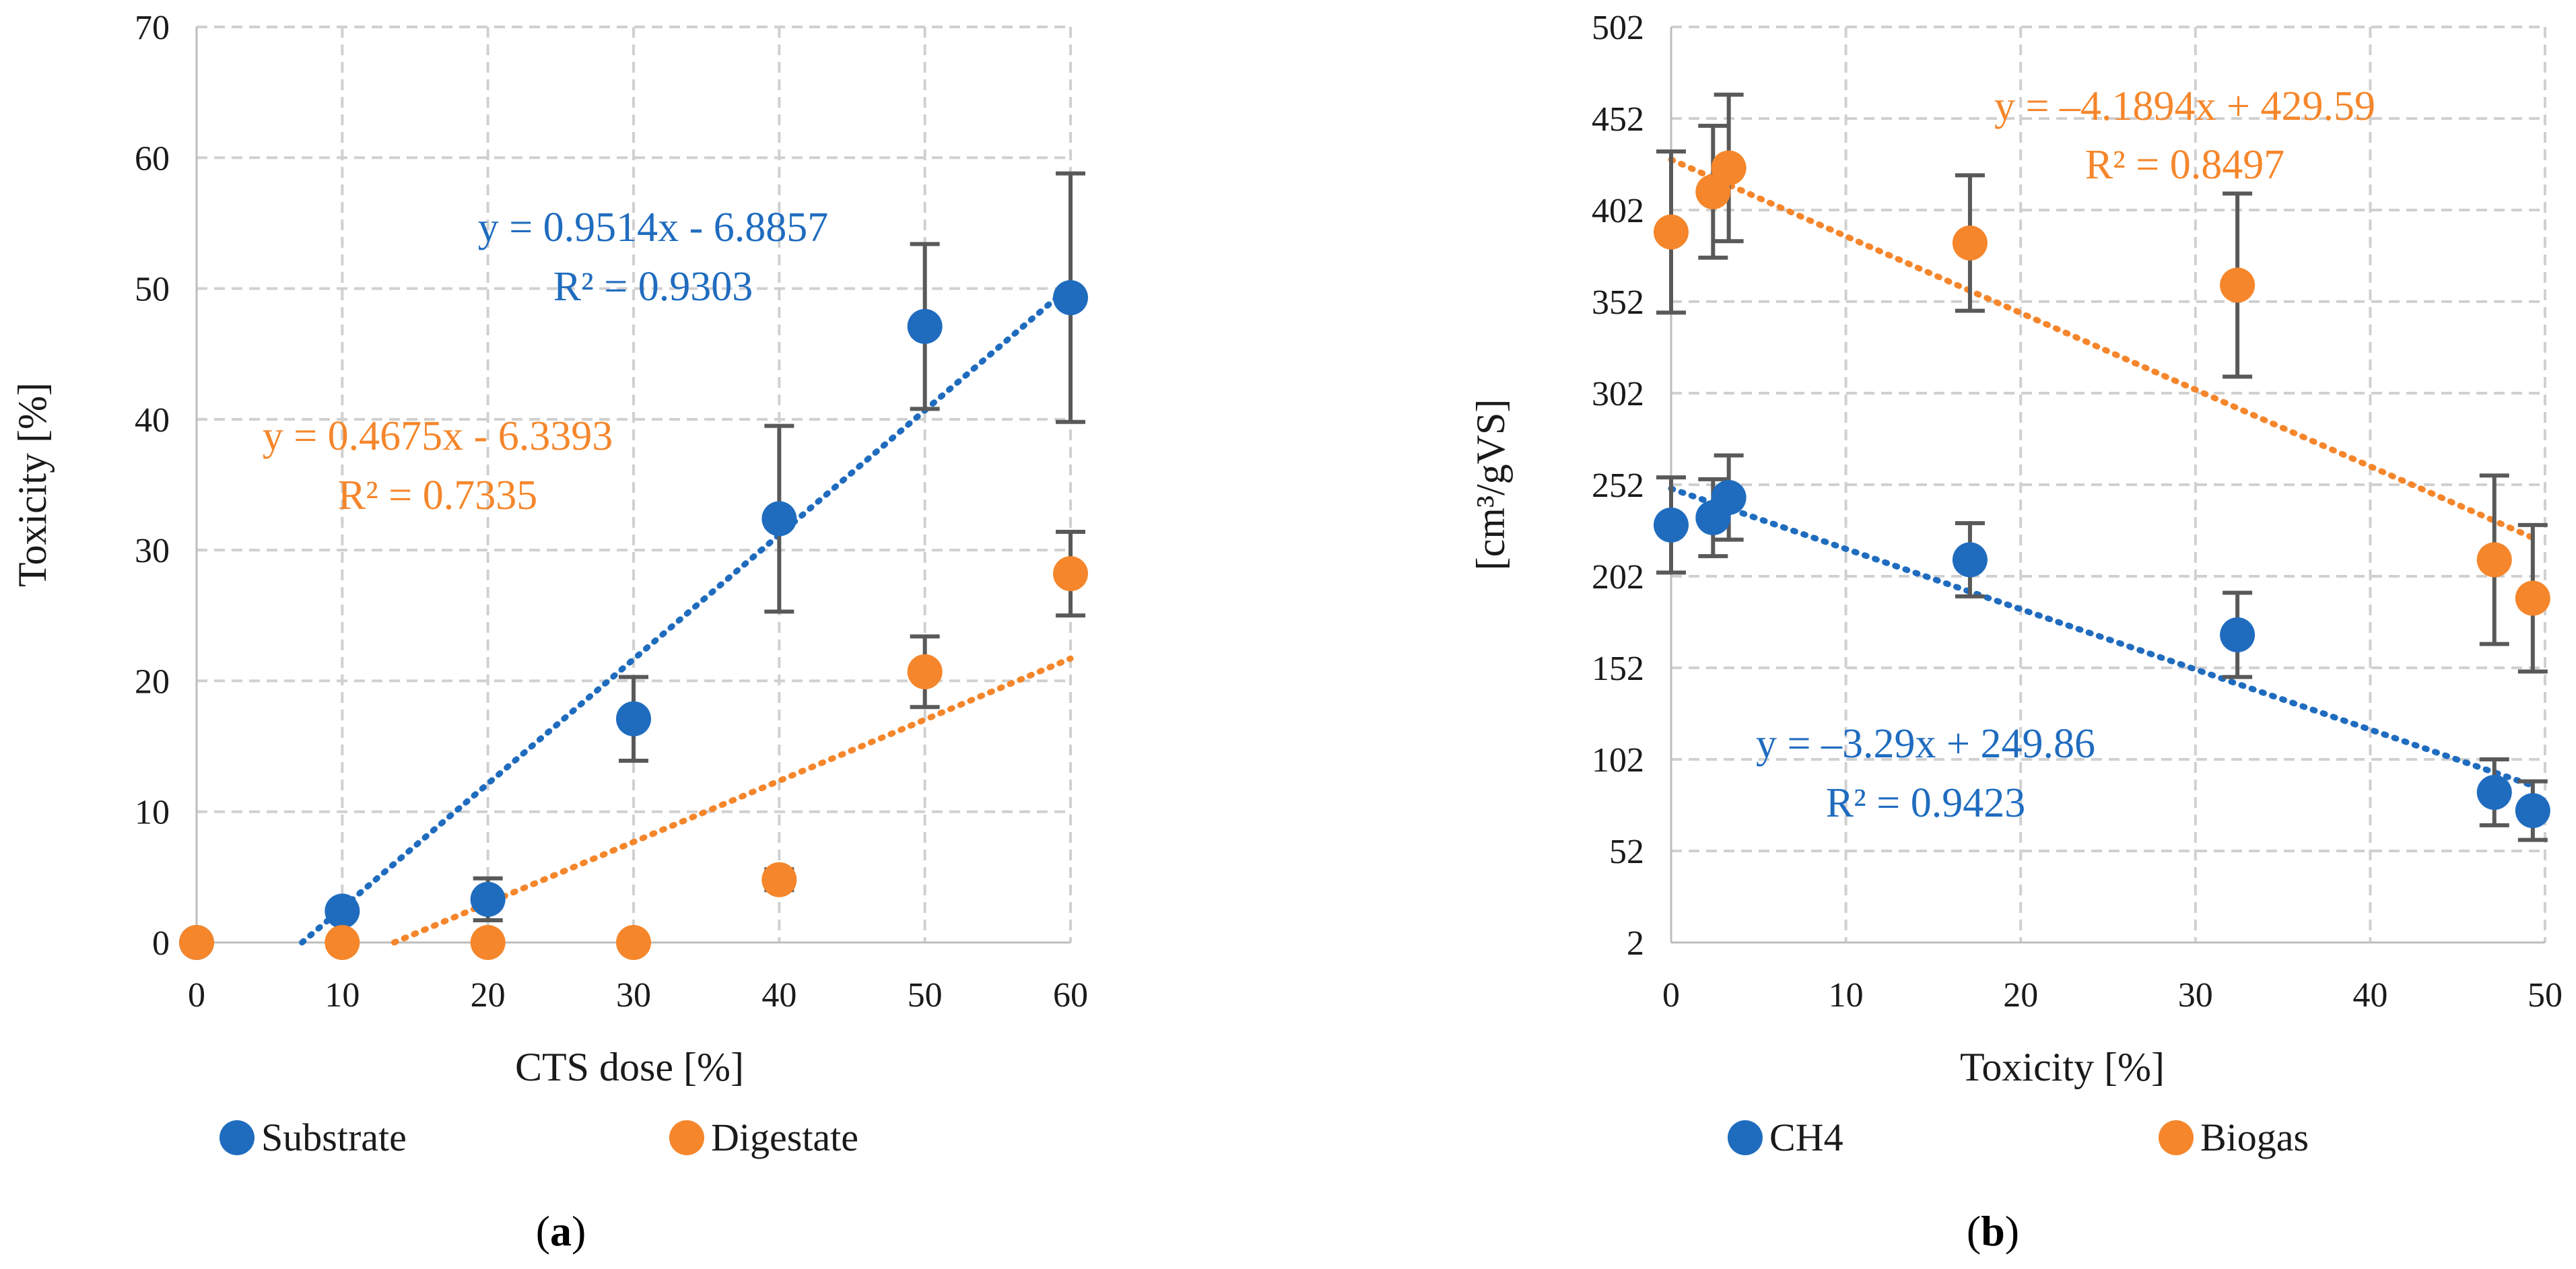 Image resolution: width=2576 pixels, height=1269 pixels. I want to click on panel-a-digestate-r2: R² = 0.7335, so click(437, 495).